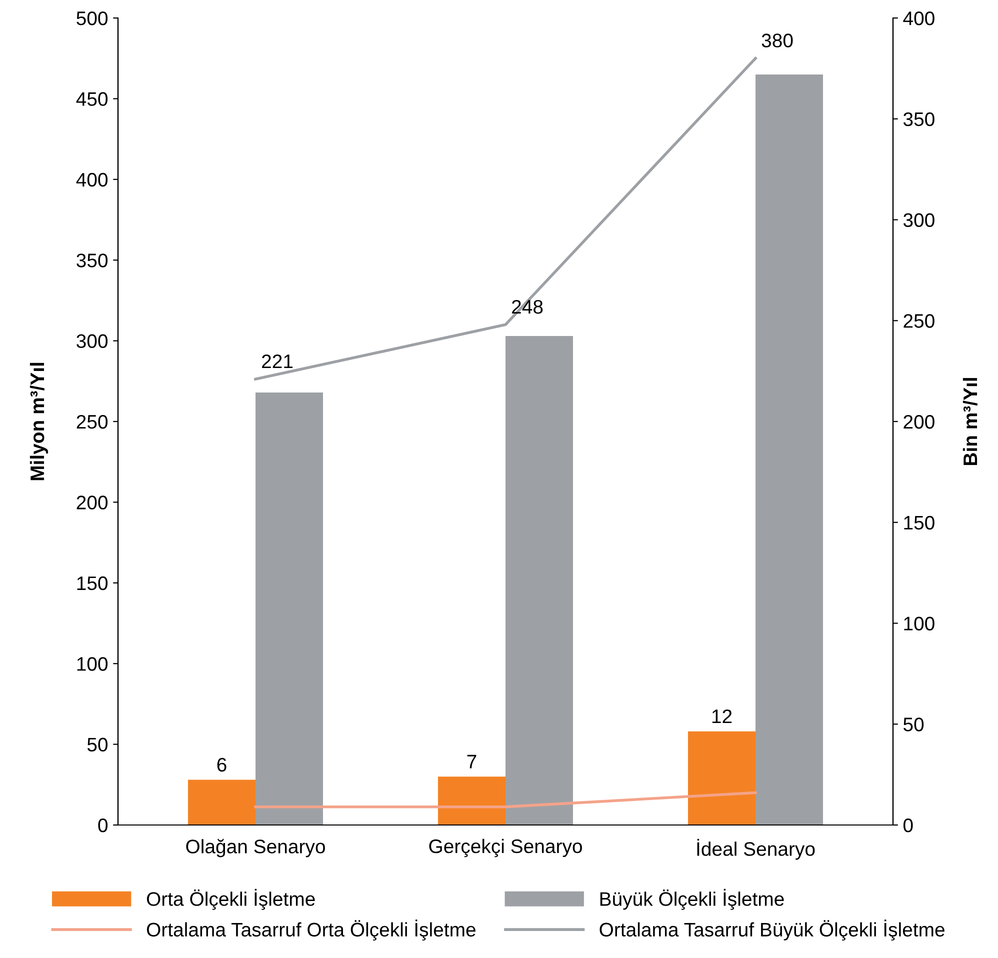 The height and width of the screenshot is (958, 998). What do you see at coordinates (919, 321) in the screenshot?
I see `y2-tick-label: 250` at bounding box center [919, 321].